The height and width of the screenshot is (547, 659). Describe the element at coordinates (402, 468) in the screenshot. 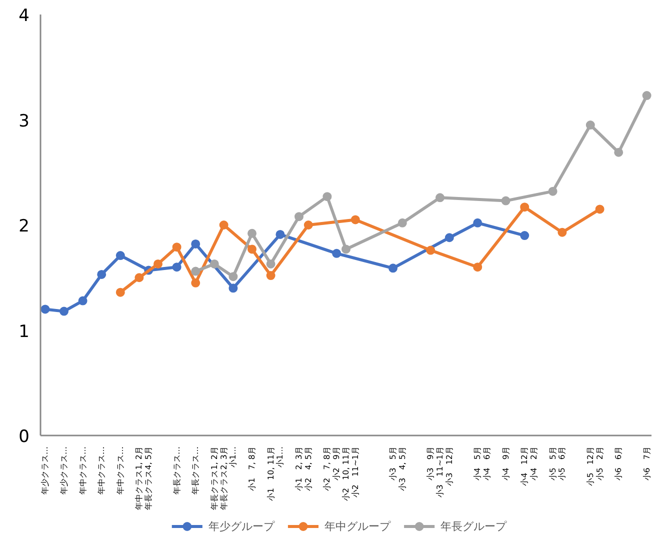

I see `x-tick-label: 小3 4, 5月` at that location.